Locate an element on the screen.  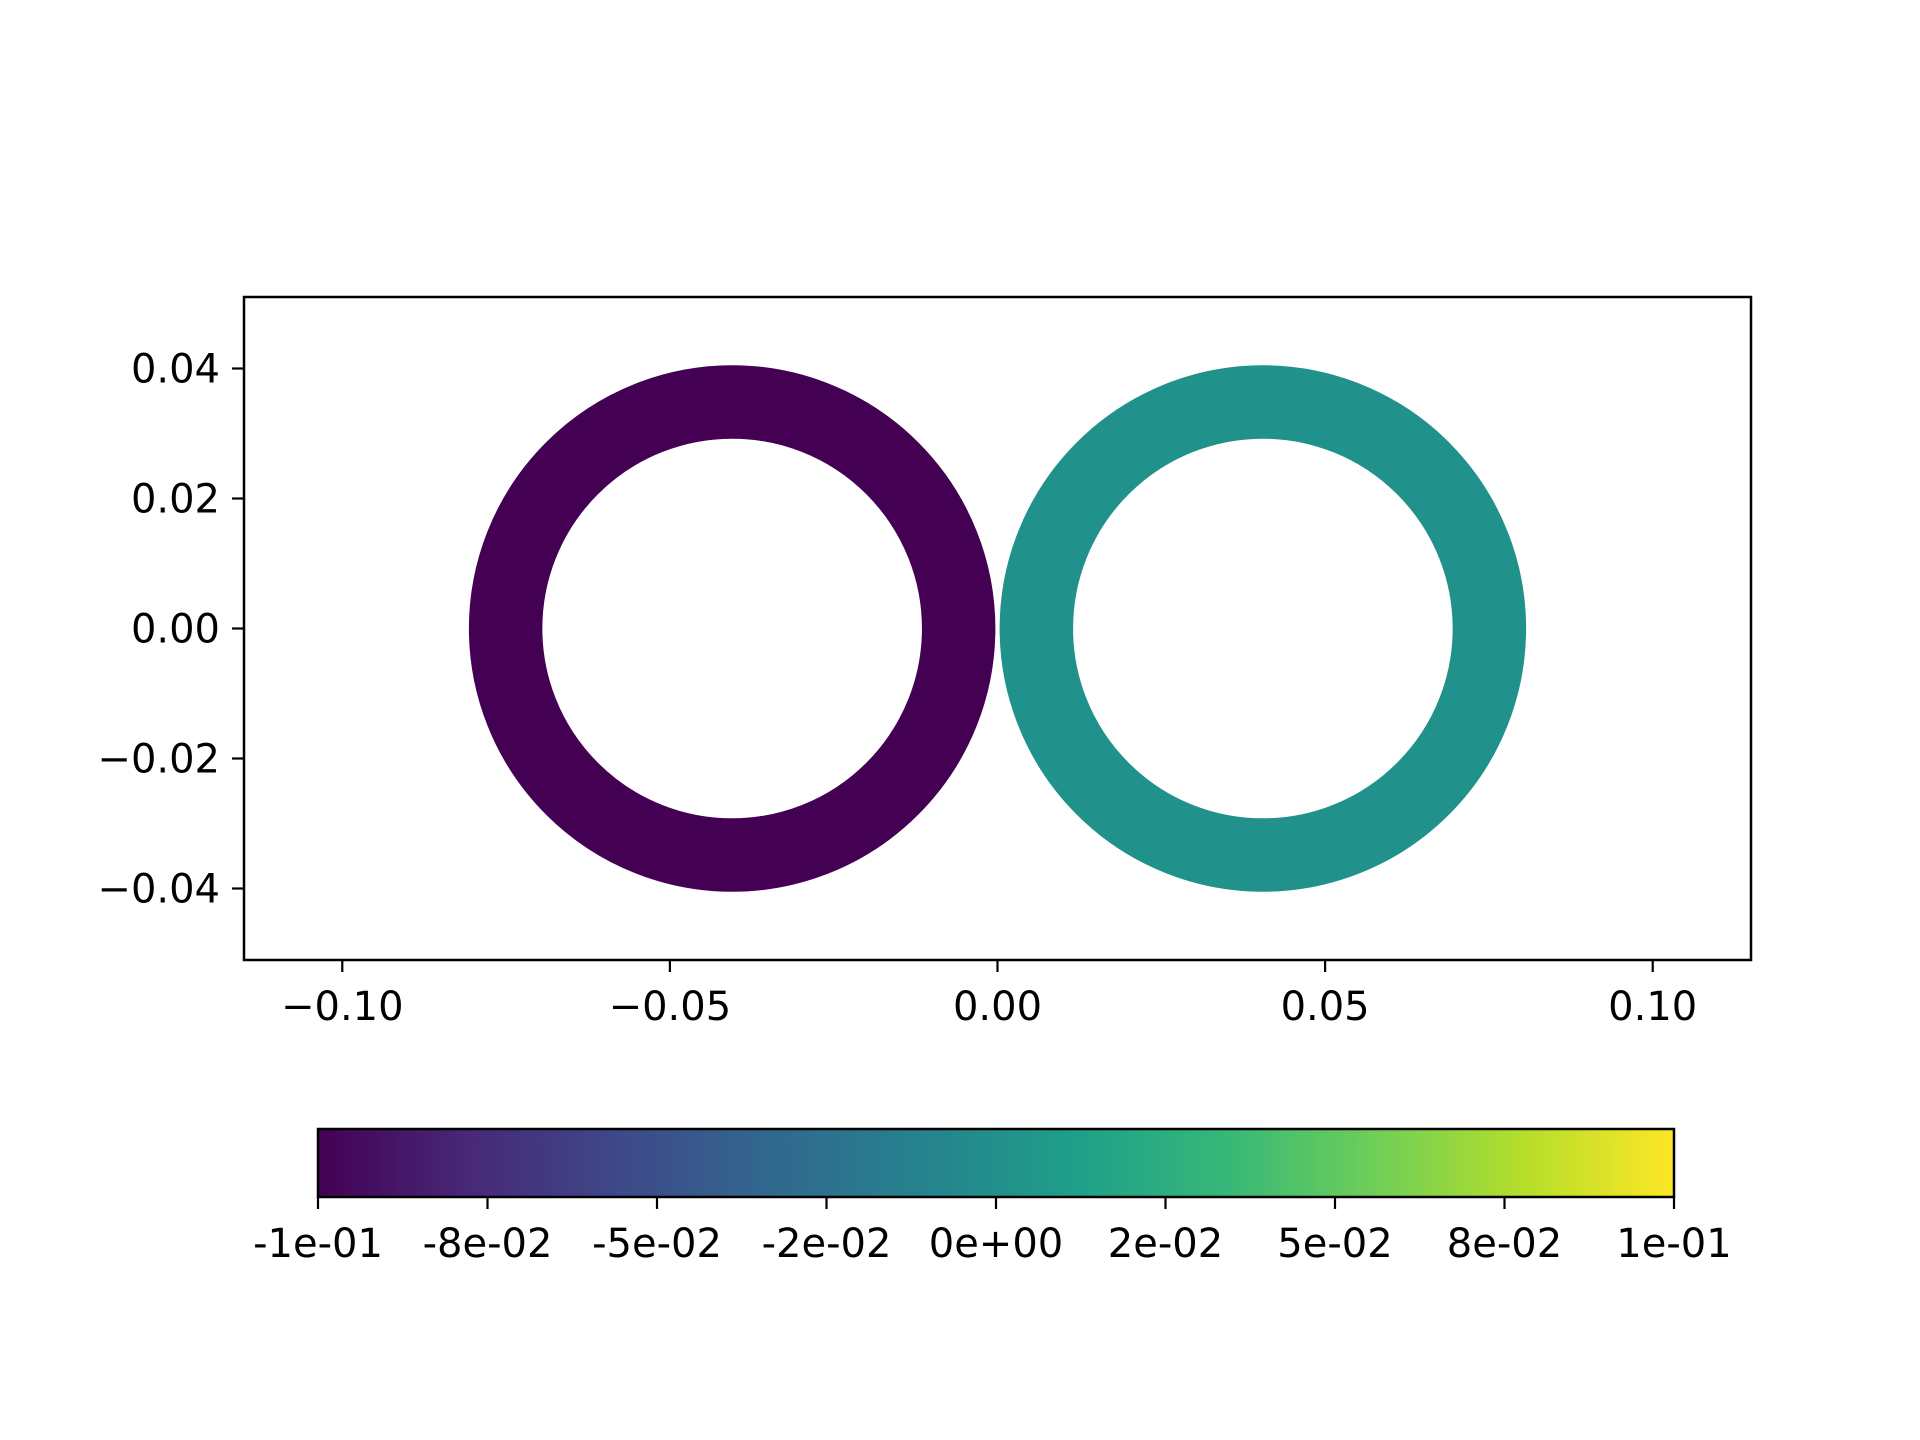
y-tick-label: −0.02 is located at coordinates (158, 760).